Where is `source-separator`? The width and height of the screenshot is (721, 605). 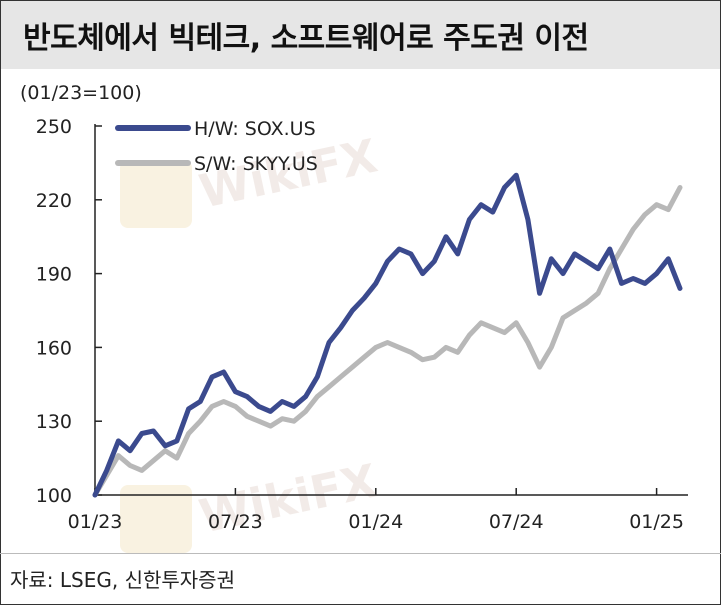
source-separator is located at coordinates (360, 553).